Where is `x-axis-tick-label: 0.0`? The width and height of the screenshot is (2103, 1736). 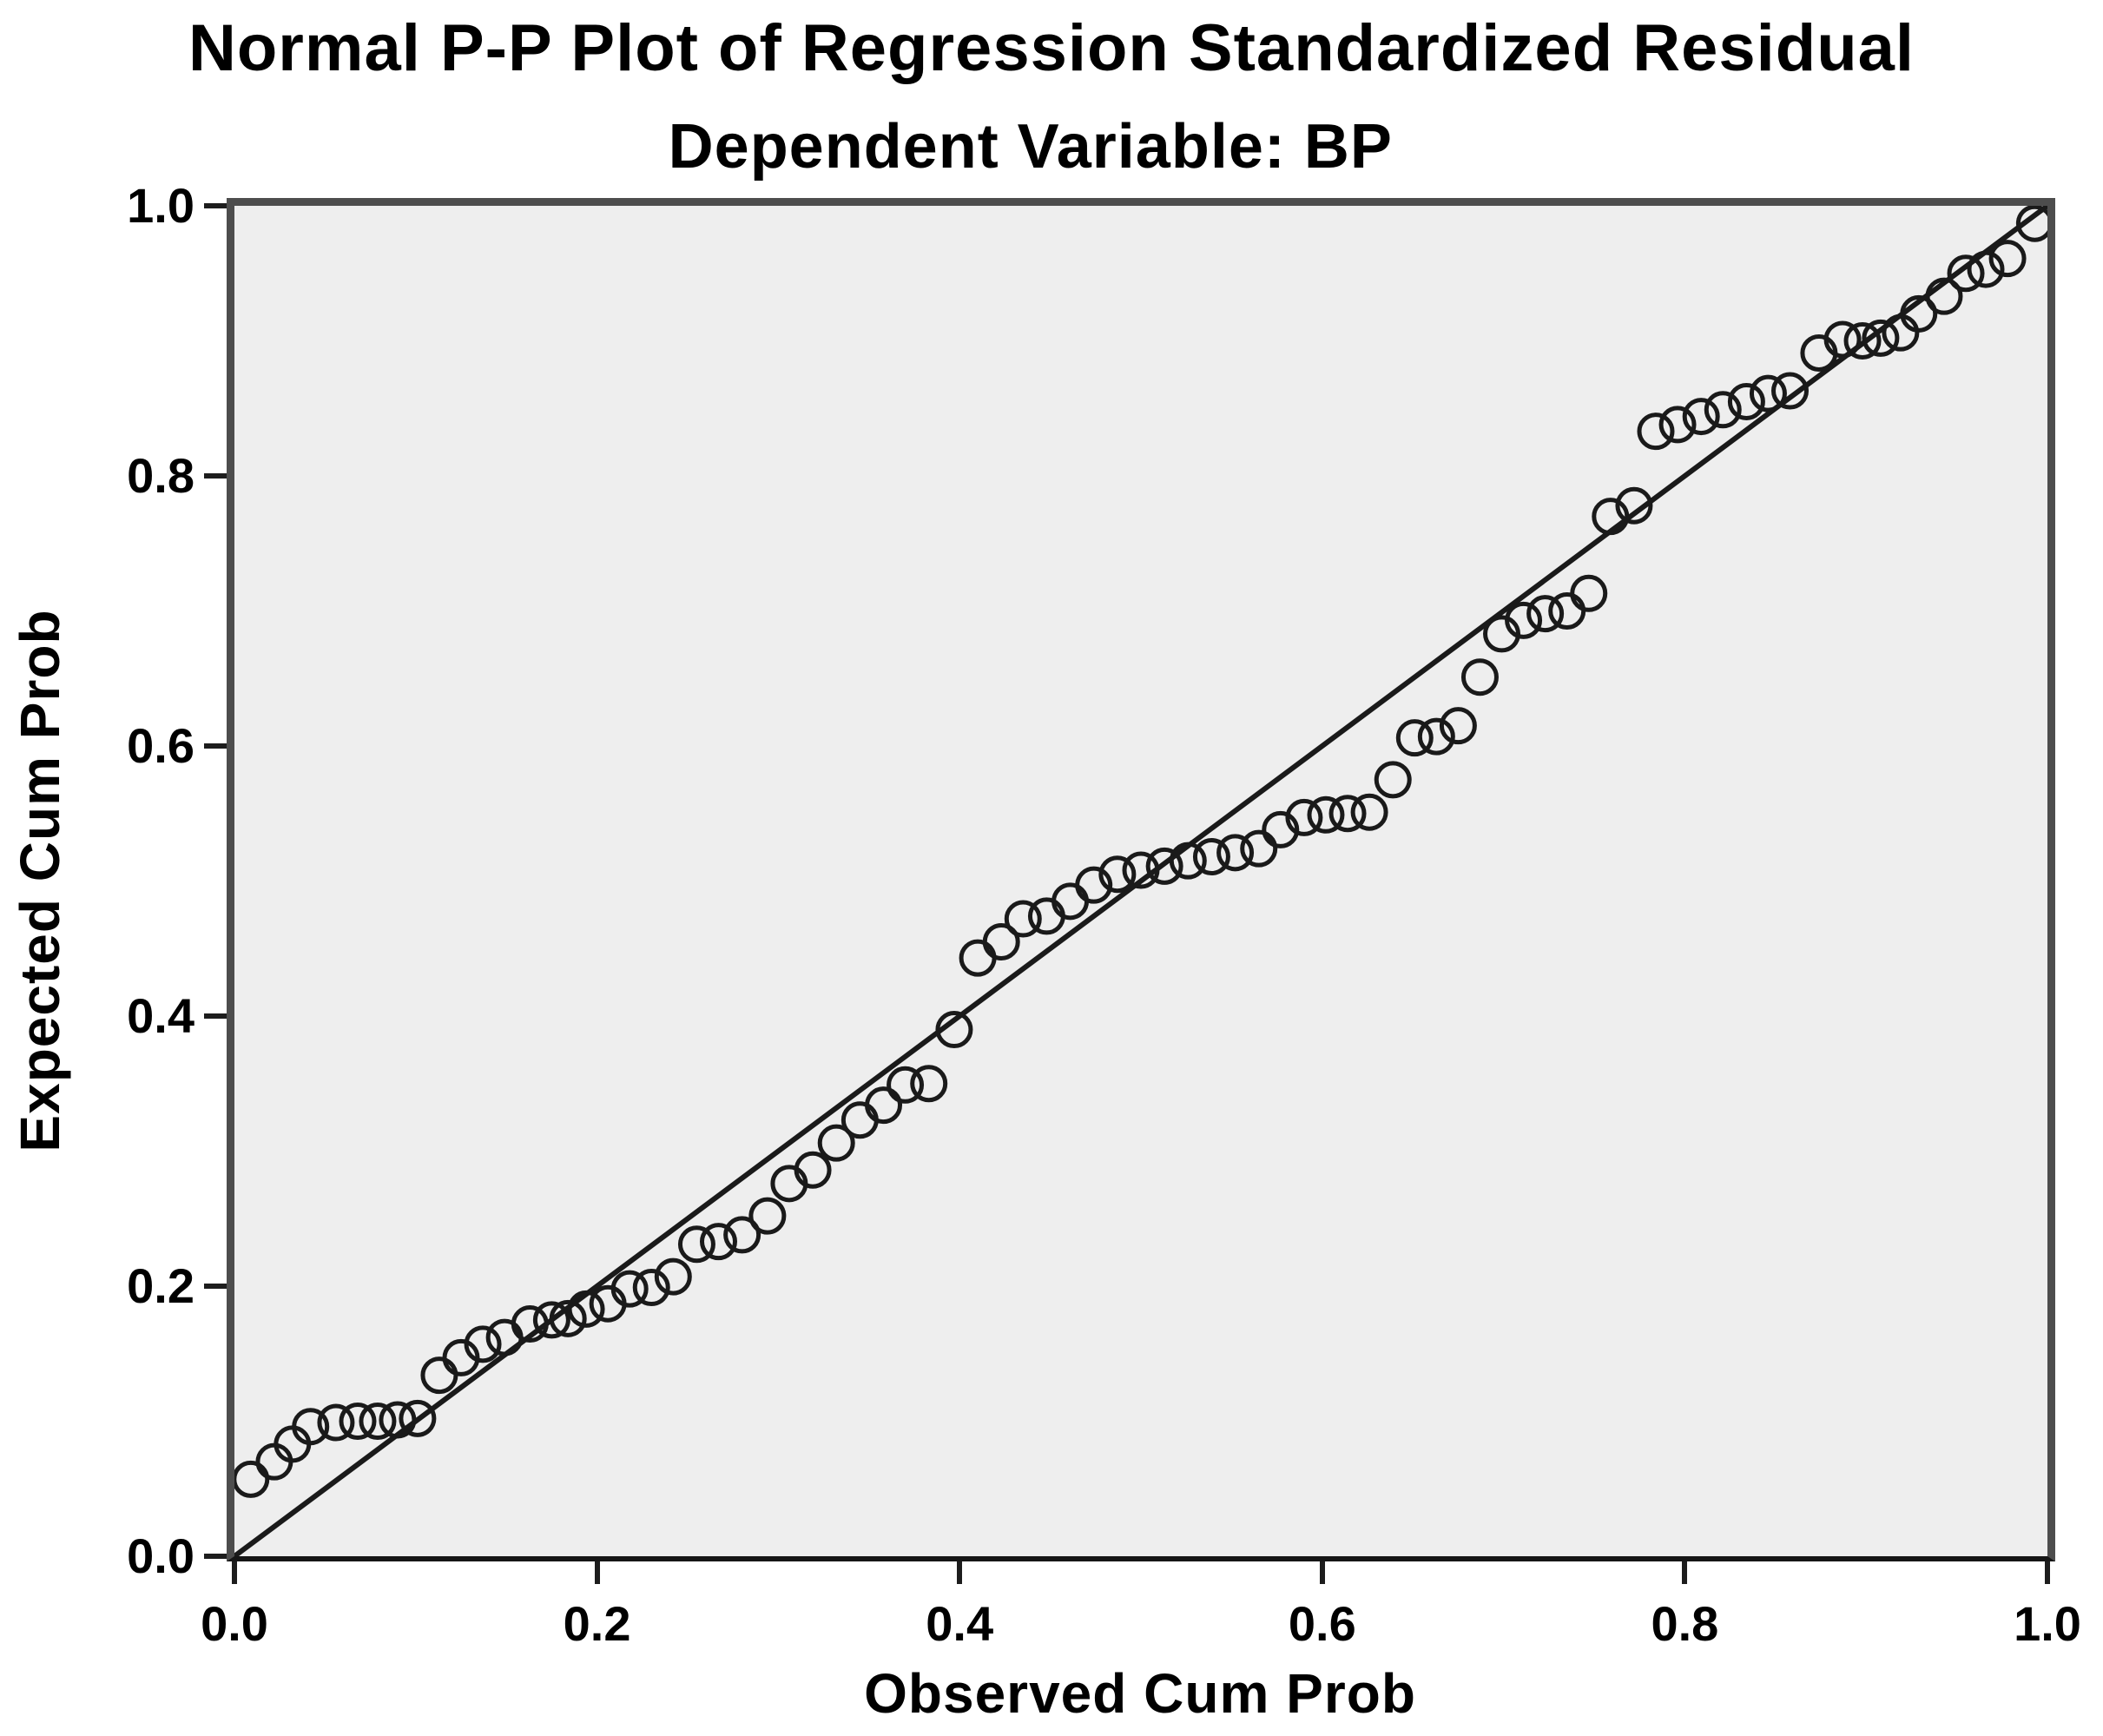 x-axis-tick-label: 0.0 is located at coordinates (235, 1623).